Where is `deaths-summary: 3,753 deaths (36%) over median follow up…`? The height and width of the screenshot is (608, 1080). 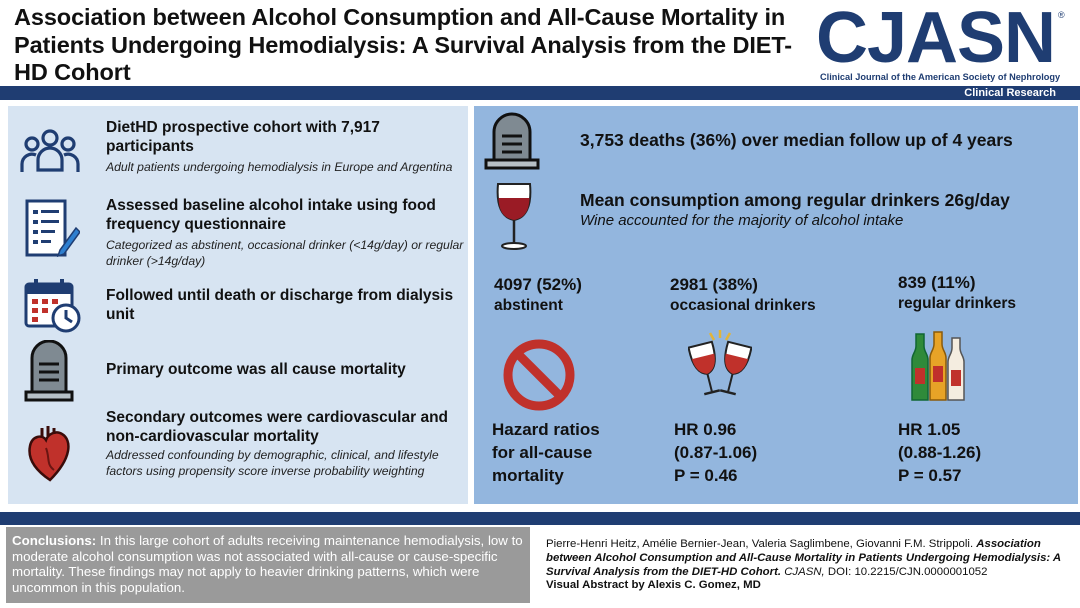 deaths-summary: 3,753 deaths (36%) over median follow up… is located at coordinates (796, 140).